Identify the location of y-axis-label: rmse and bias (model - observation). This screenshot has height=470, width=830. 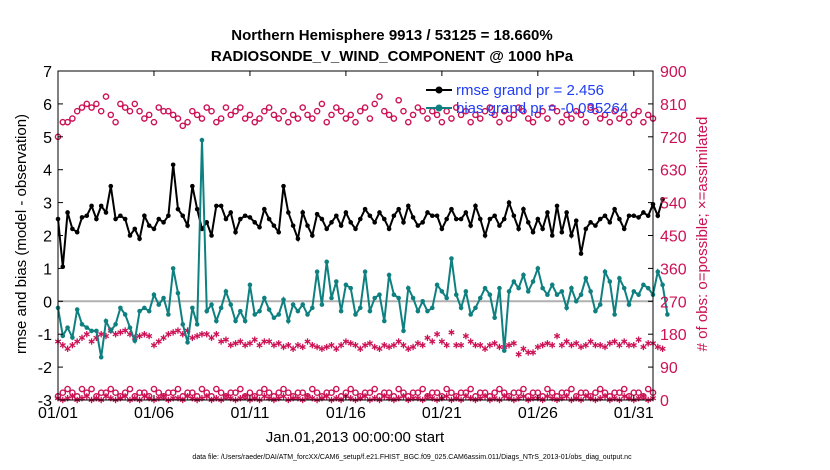
(21, 234).